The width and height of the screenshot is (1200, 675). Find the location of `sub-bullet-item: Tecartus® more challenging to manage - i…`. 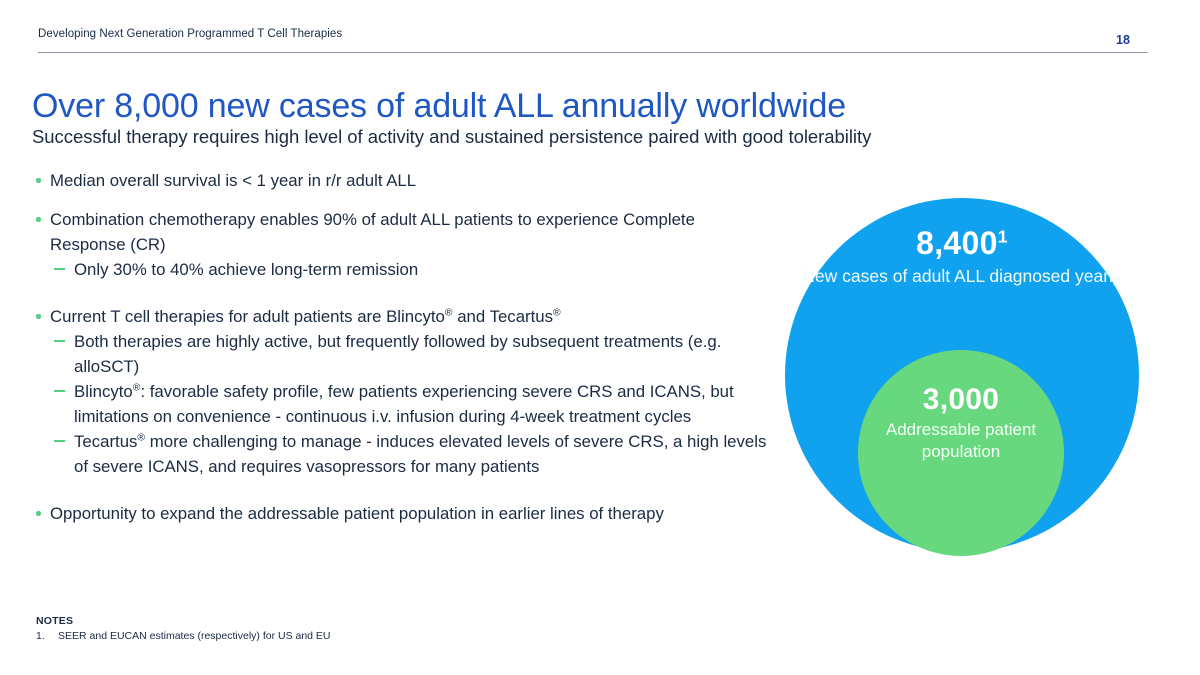

sub-bullet-item: Tecartus® more challenging to manage - i… is located at coordinates (403, 454).